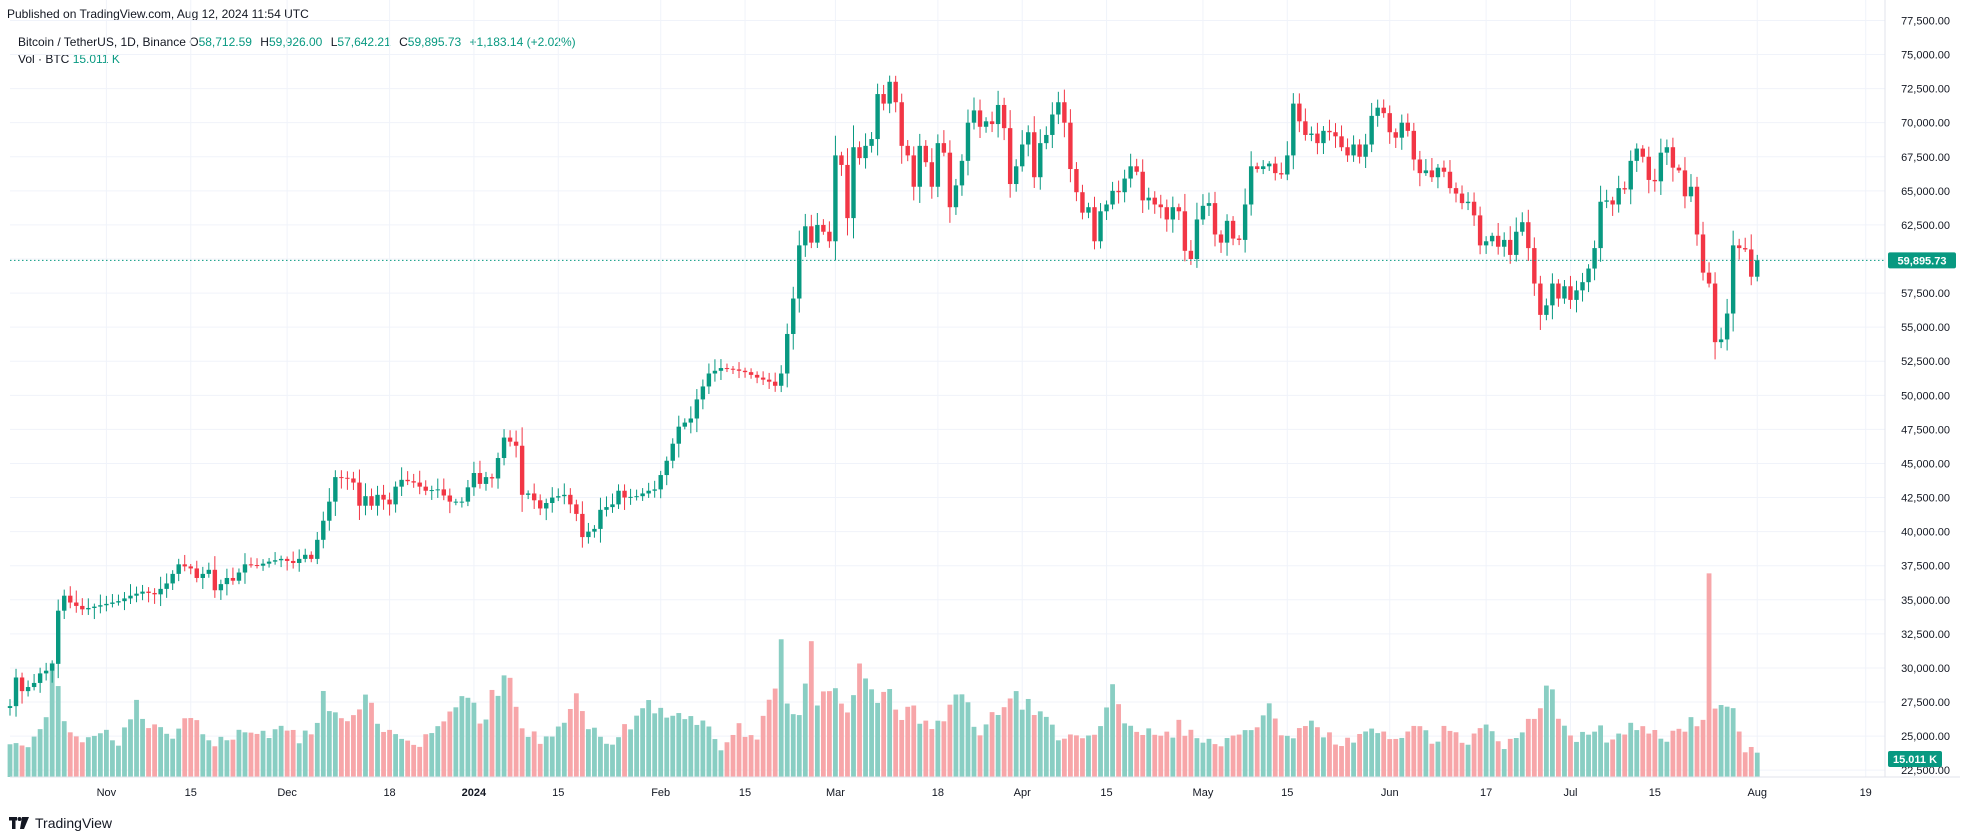 Image resolution: width=1967 pixels, height=840 pixels. Describe the element at coordinates (225, 42) in the screenshot. I see `open-value: 58,712.59` at that location.